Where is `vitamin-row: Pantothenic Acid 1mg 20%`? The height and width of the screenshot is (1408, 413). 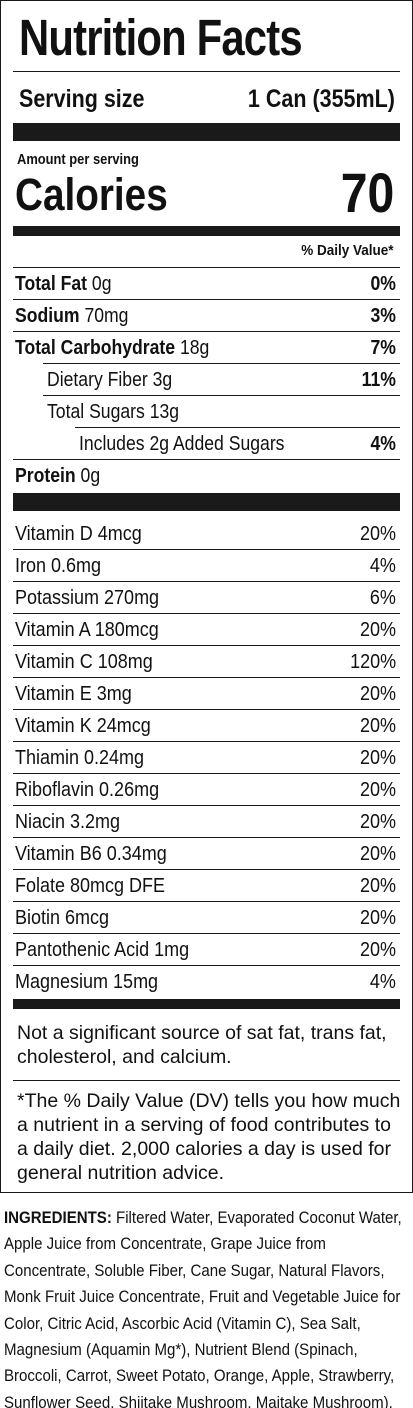
vitamin-row: Pantothenic Acid 1mg 20% is located at coordinates (206, 950).